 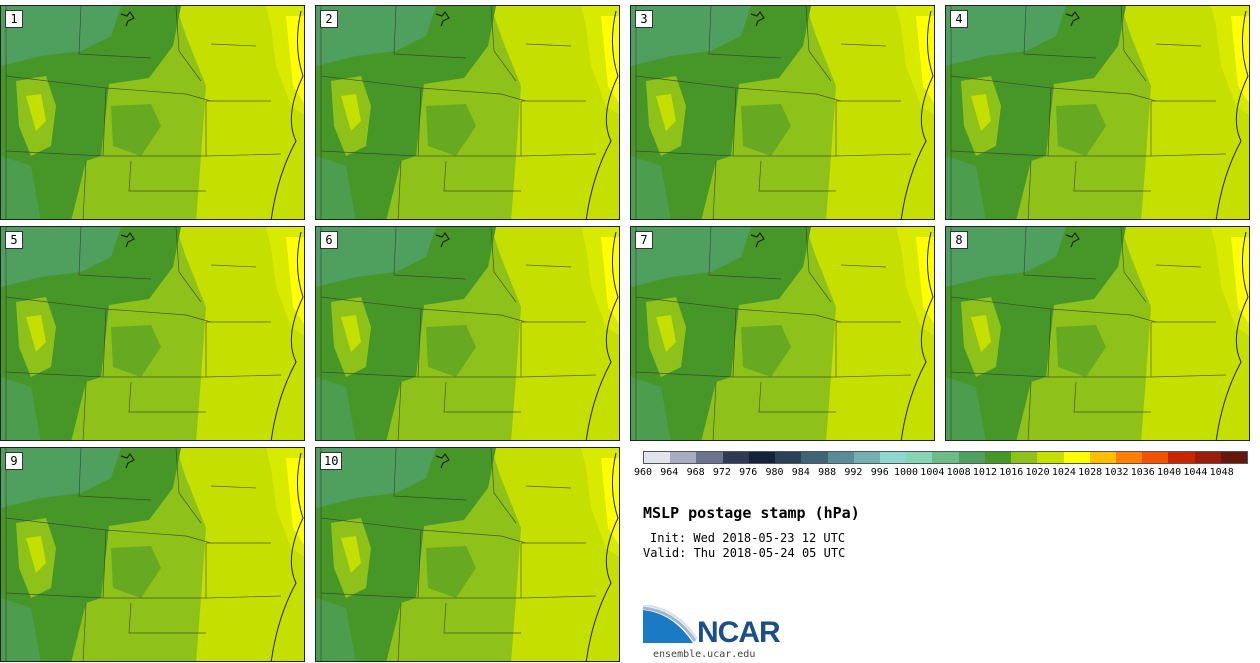 I want to click on map-stamp-6: 6, so click(x=467, y=333).